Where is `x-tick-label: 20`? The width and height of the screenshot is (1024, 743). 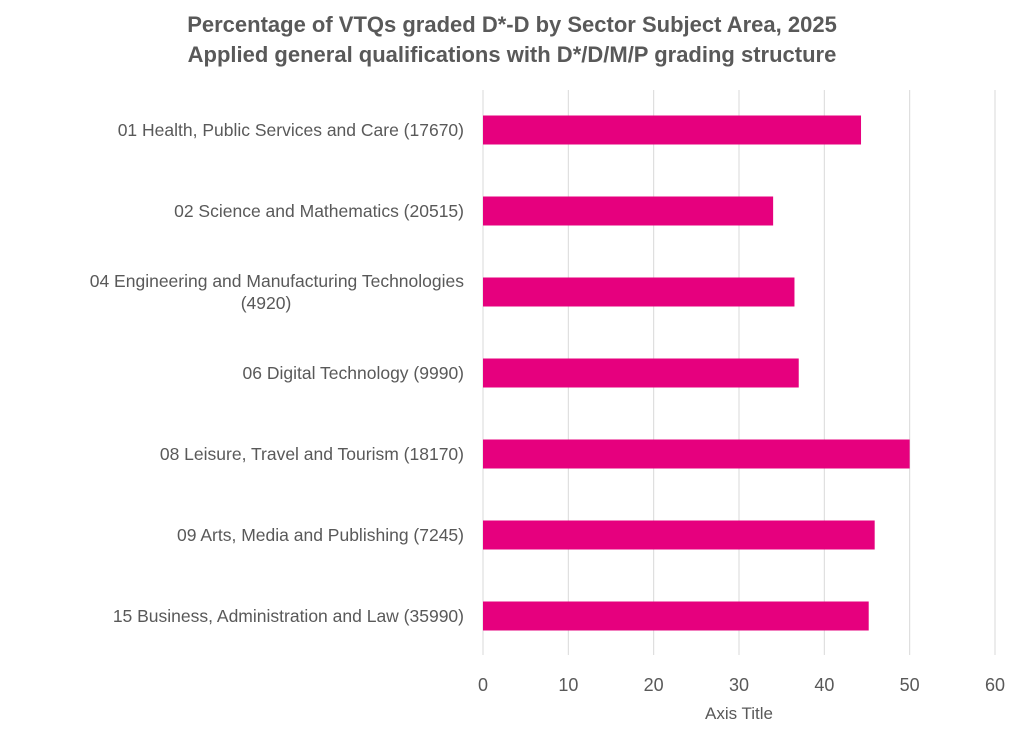 x-tick-label: 20 is located at coordinates (654, 685).